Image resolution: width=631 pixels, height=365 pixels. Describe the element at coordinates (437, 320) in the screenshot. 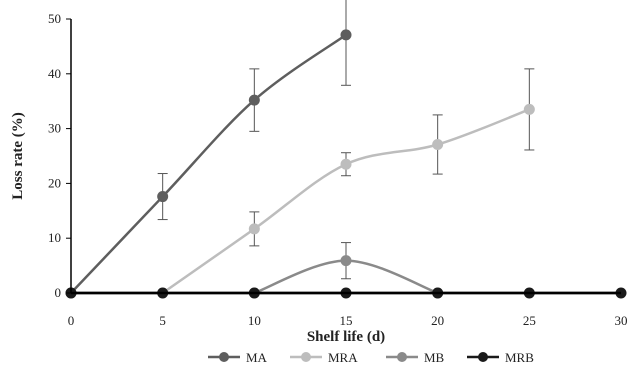

I see `x-tick-label: 20` at that location.